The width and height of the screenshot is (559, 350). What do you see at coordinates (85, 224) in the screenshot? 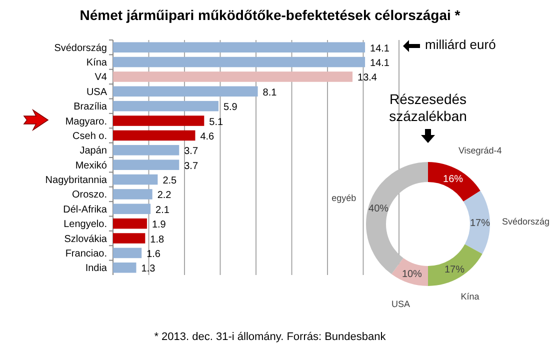
I see `y-tick-label: Lengyelo.` at bounding box center [85, 224].